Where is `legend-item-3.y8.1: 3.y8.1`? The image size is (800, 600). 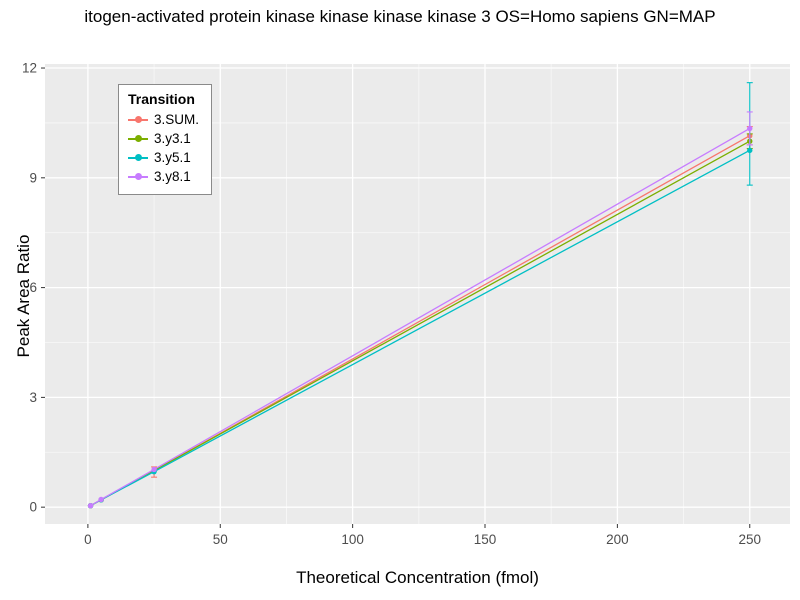 legend-item-3.y8.1: 3.y8.1 is located at coordinates (163, 176).